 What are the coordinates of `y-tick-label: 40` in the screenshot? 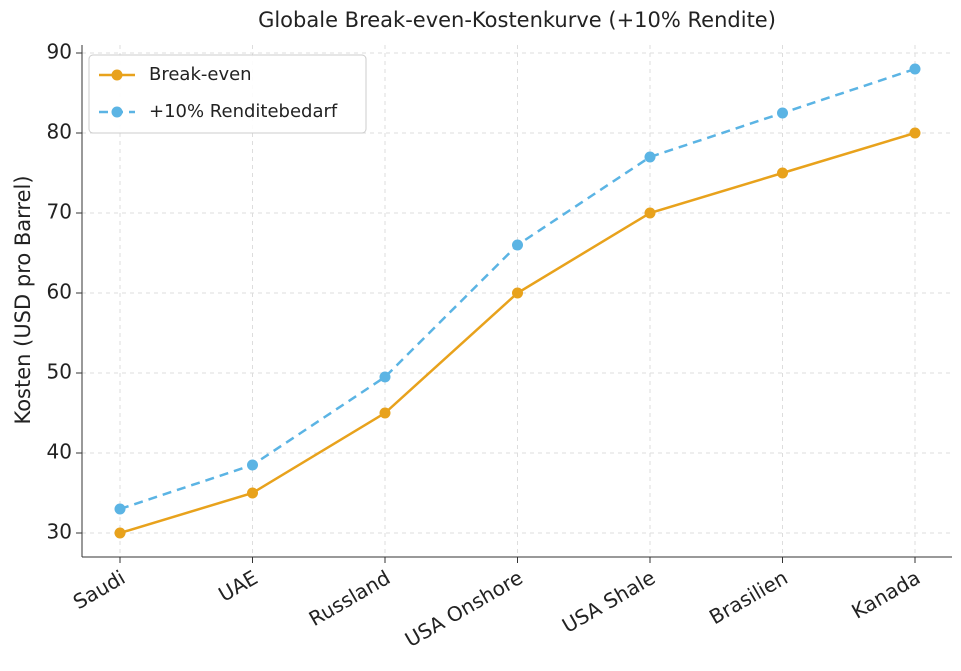 It's located at (59, 452).